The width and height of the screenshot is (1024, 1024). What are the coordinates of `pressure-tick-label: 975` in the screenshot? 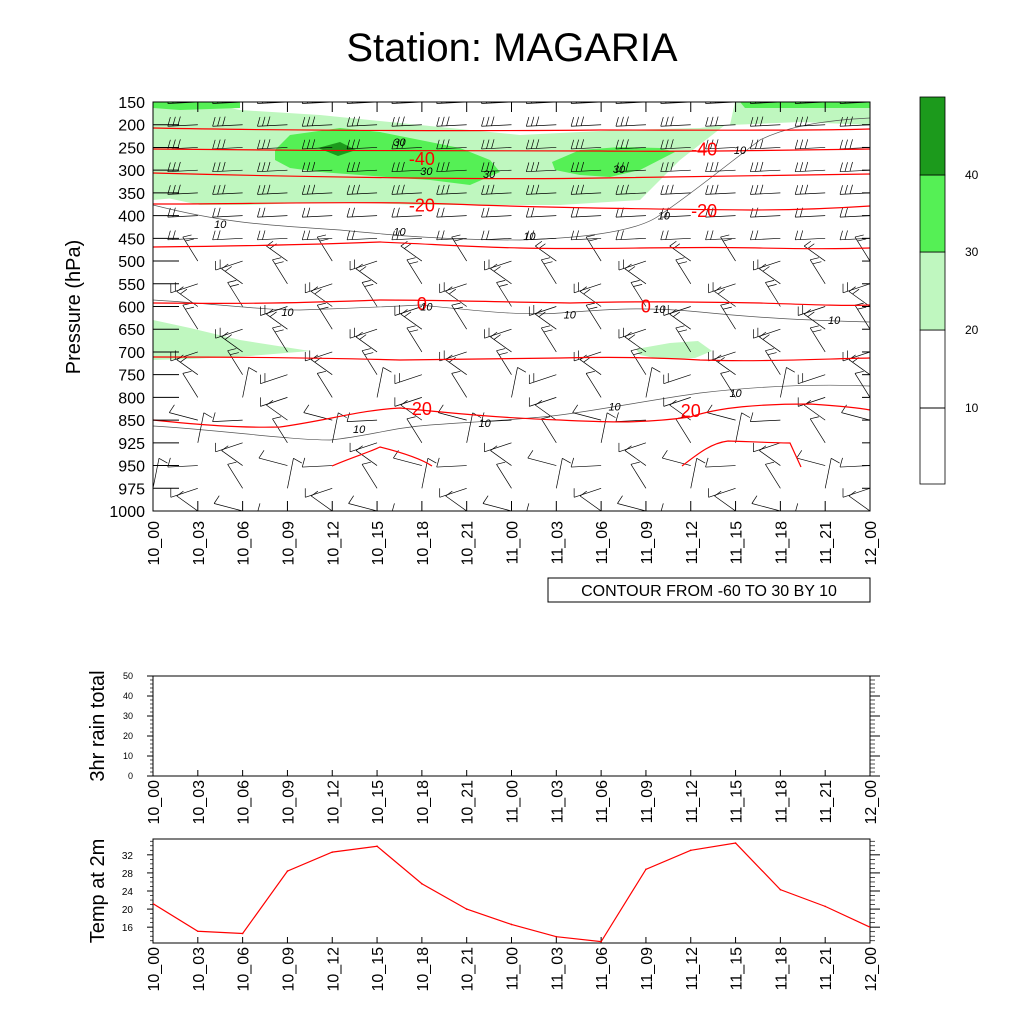 It's located at (131, 489).